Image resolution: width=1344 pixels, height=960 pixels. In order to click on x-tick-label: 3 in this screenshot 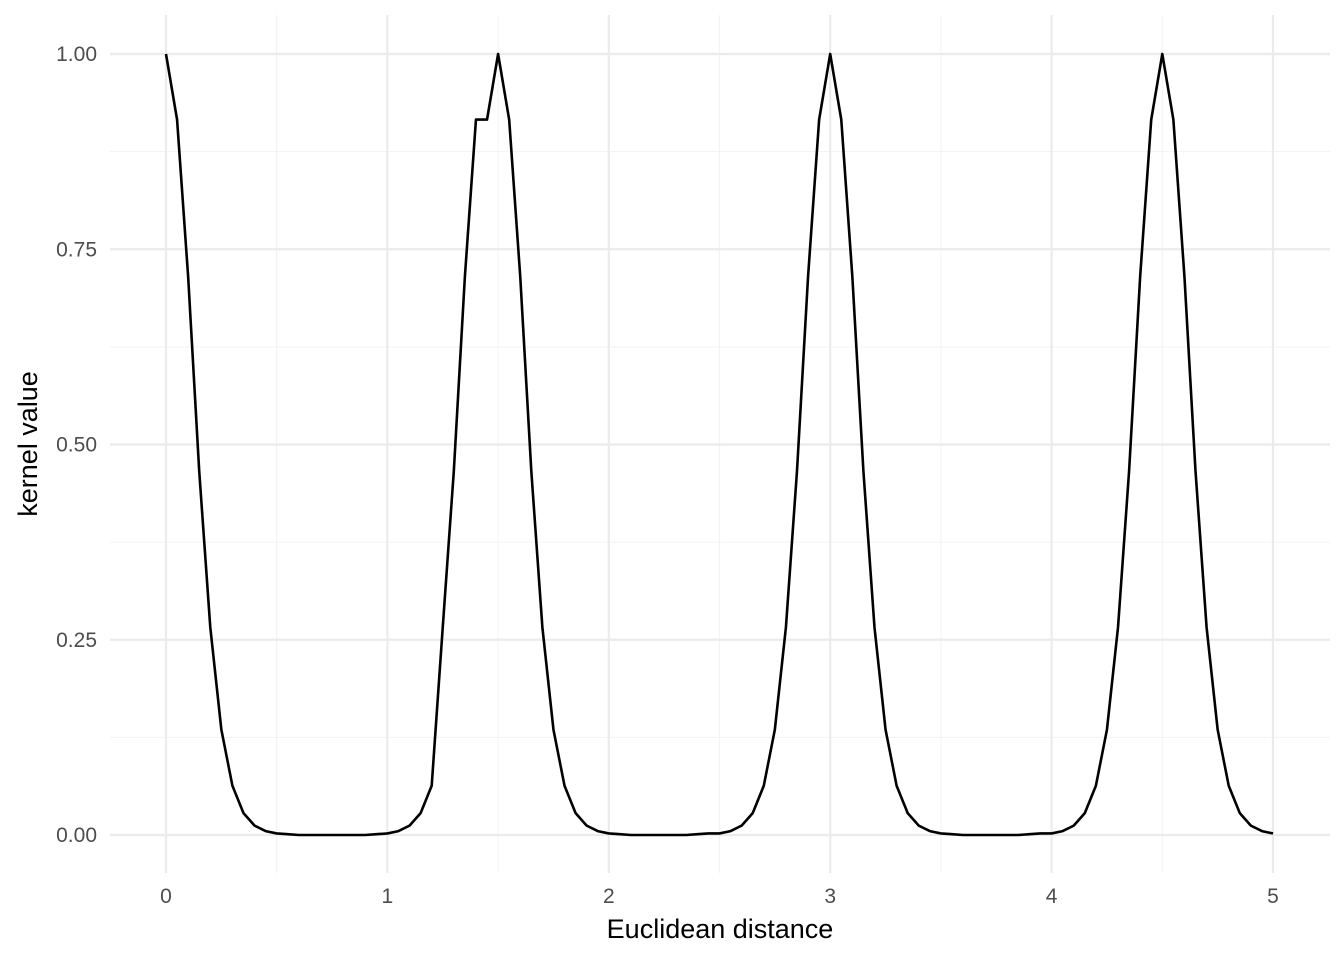, I will do `click(830, 896)`.